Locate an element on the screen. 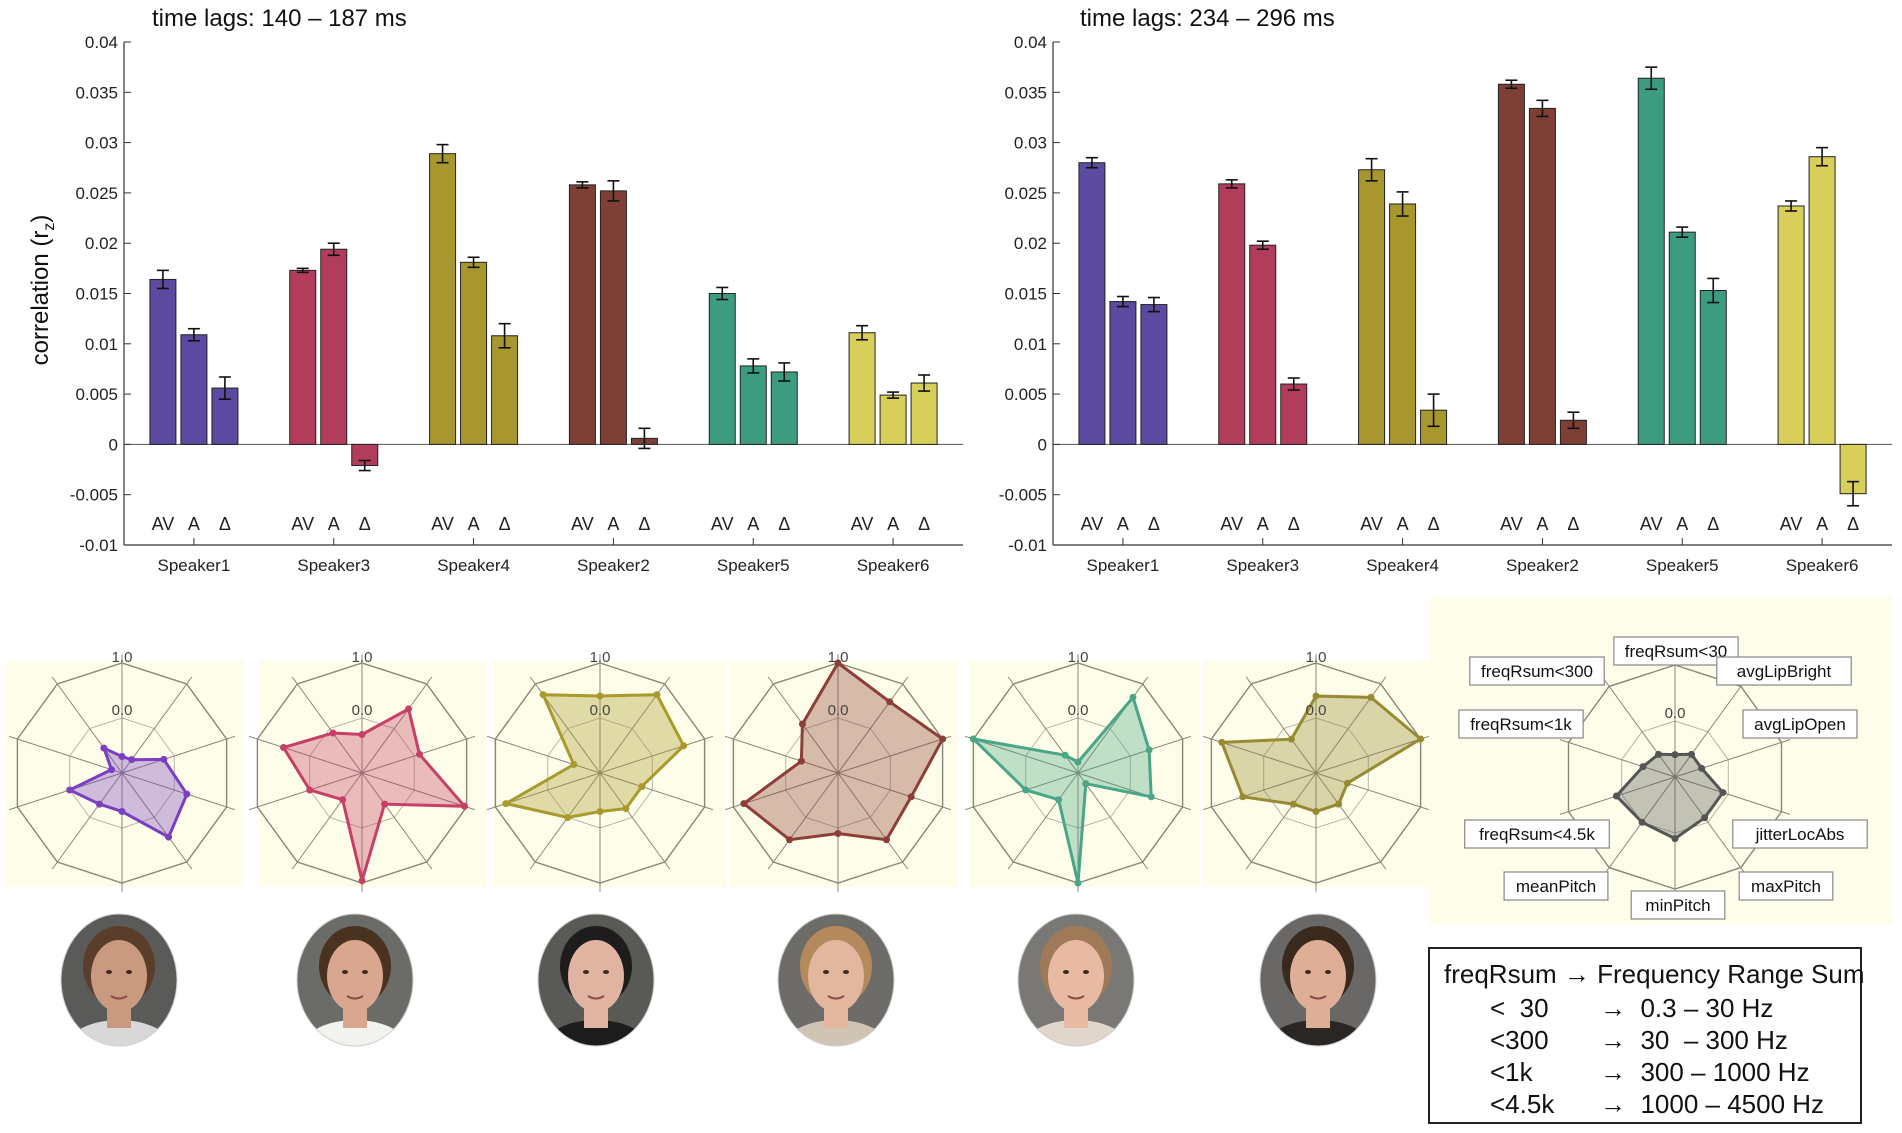 The height and width of the screenshot is (1133, 1902). legend-row: <1k → 300 – 1000 Hz is located at coordinates (1650, 1072).